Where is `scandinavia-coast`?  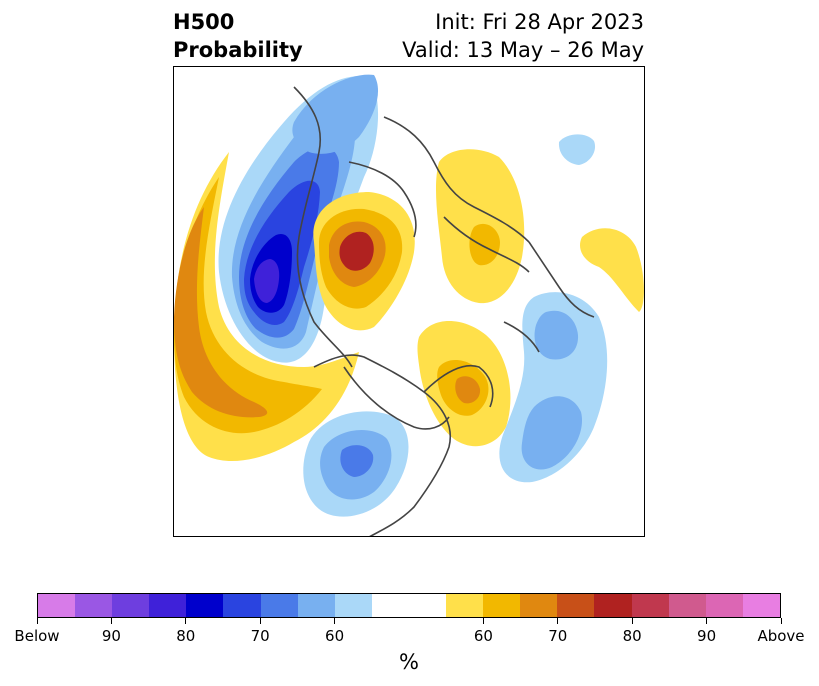
scandinavia-coast is located at coordinates (521, 337).